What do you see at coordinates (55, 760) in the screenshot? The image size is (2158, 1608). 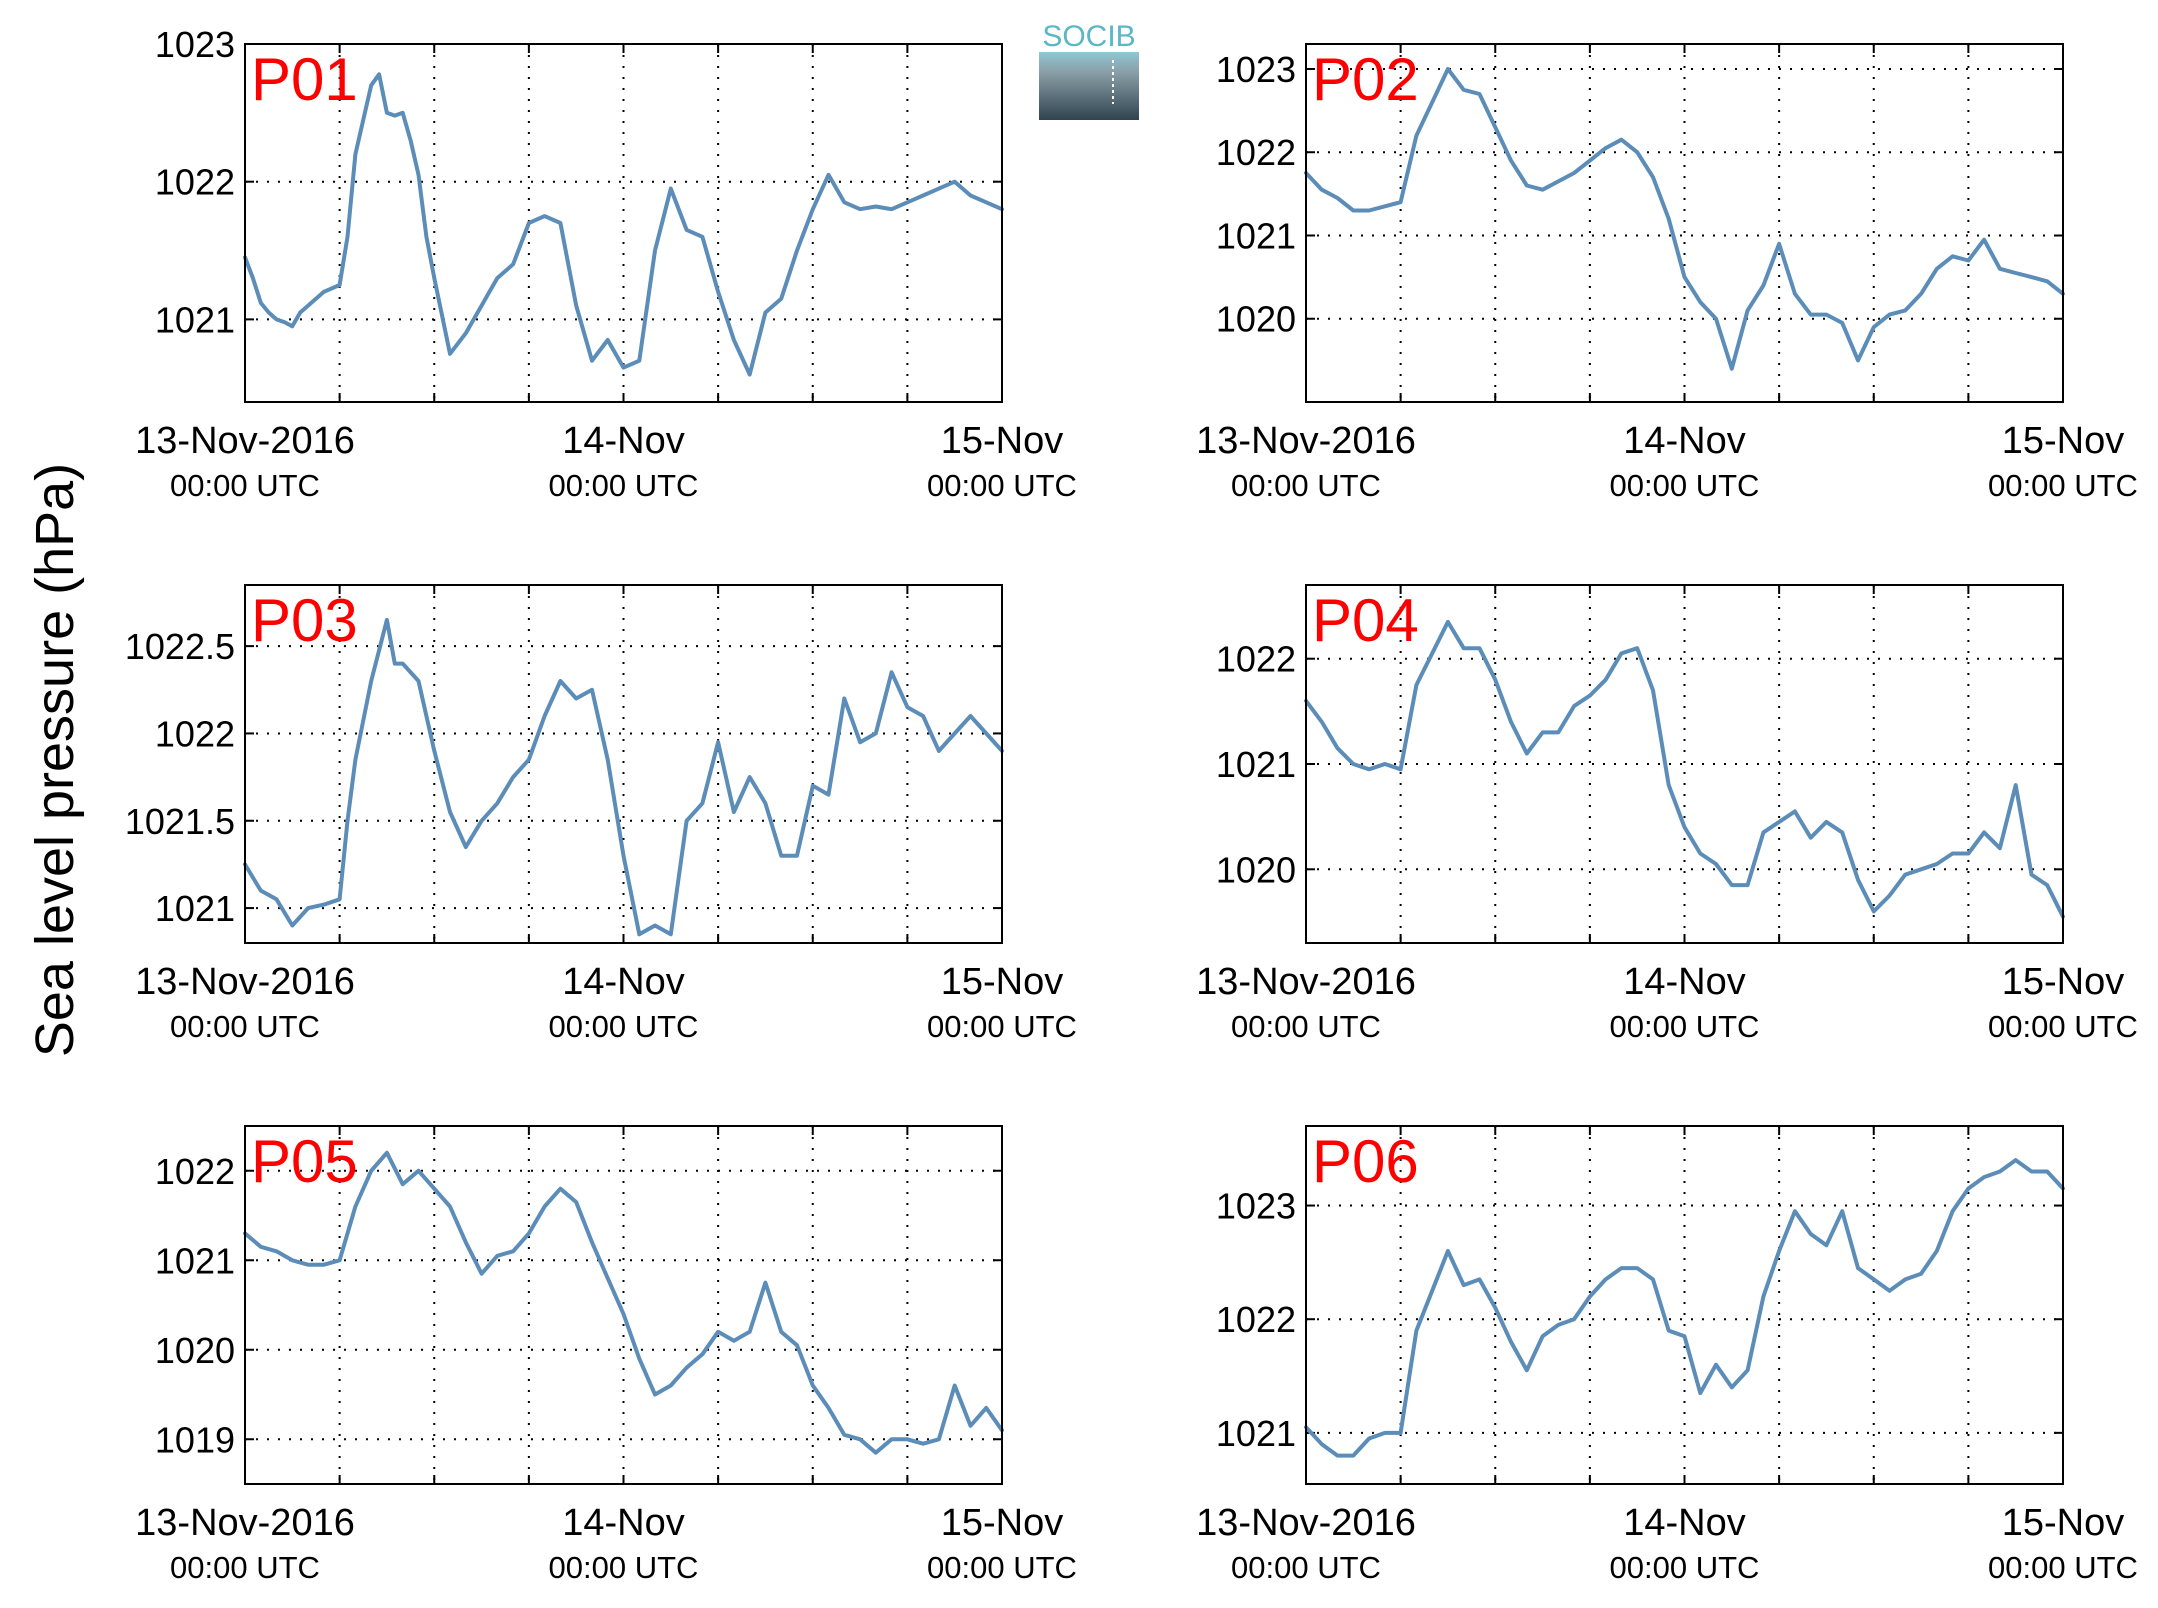 I see `y-axis-label: Sea level pressure (hPa)` at bounding box center [55, 760].